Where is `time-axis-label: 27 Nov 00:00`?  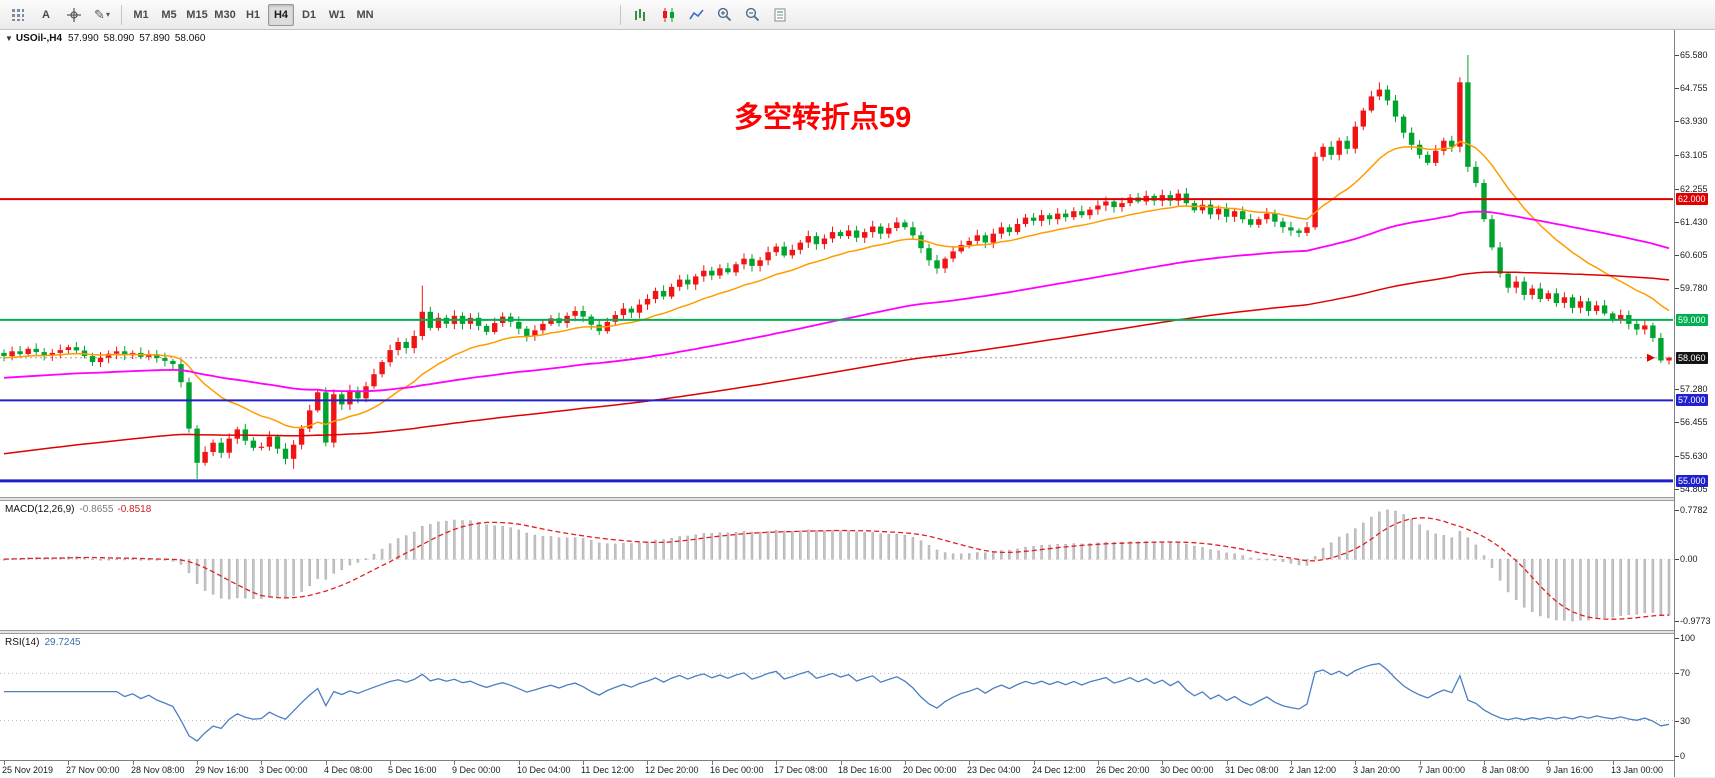 time-axis-label: 27 Nov 00:00 is located at coordinates (93, 770).